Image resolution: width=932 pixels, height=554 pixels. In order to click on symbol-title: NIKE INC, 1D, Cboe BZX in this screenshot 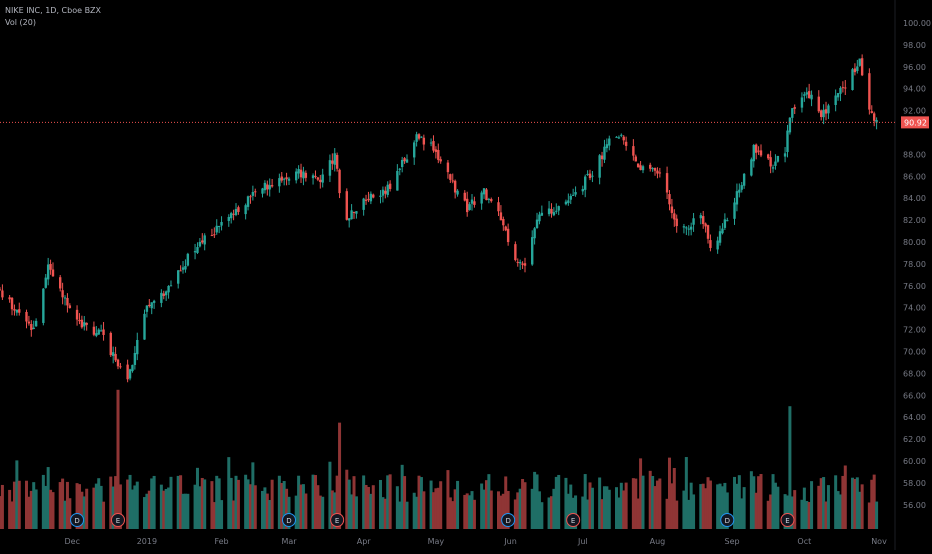, I will do `click(53, 10)`.